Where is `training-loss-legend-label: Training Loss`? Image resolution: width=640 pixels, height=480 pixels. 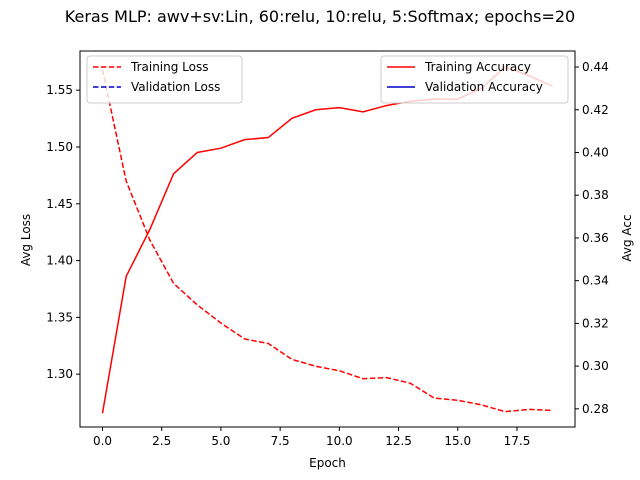
training-loss-legend-label: Training Loss is located at coordinates (169, 67).